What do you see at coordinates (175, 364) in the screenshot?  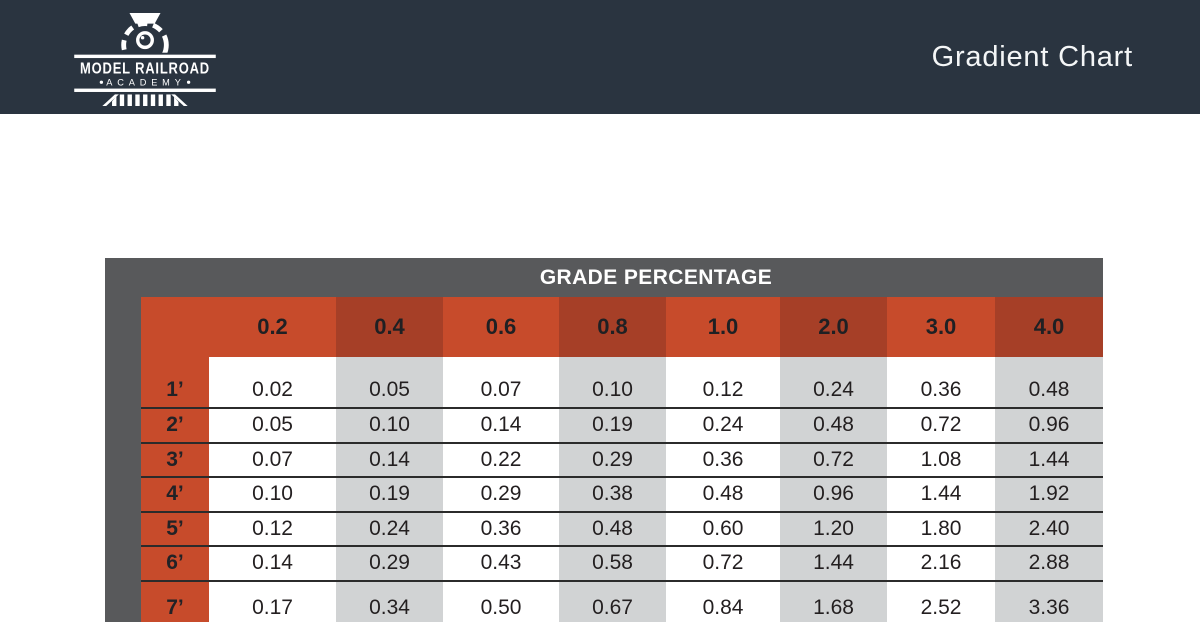 I see `spacer-label-cell` at bounding box center [175, 364].